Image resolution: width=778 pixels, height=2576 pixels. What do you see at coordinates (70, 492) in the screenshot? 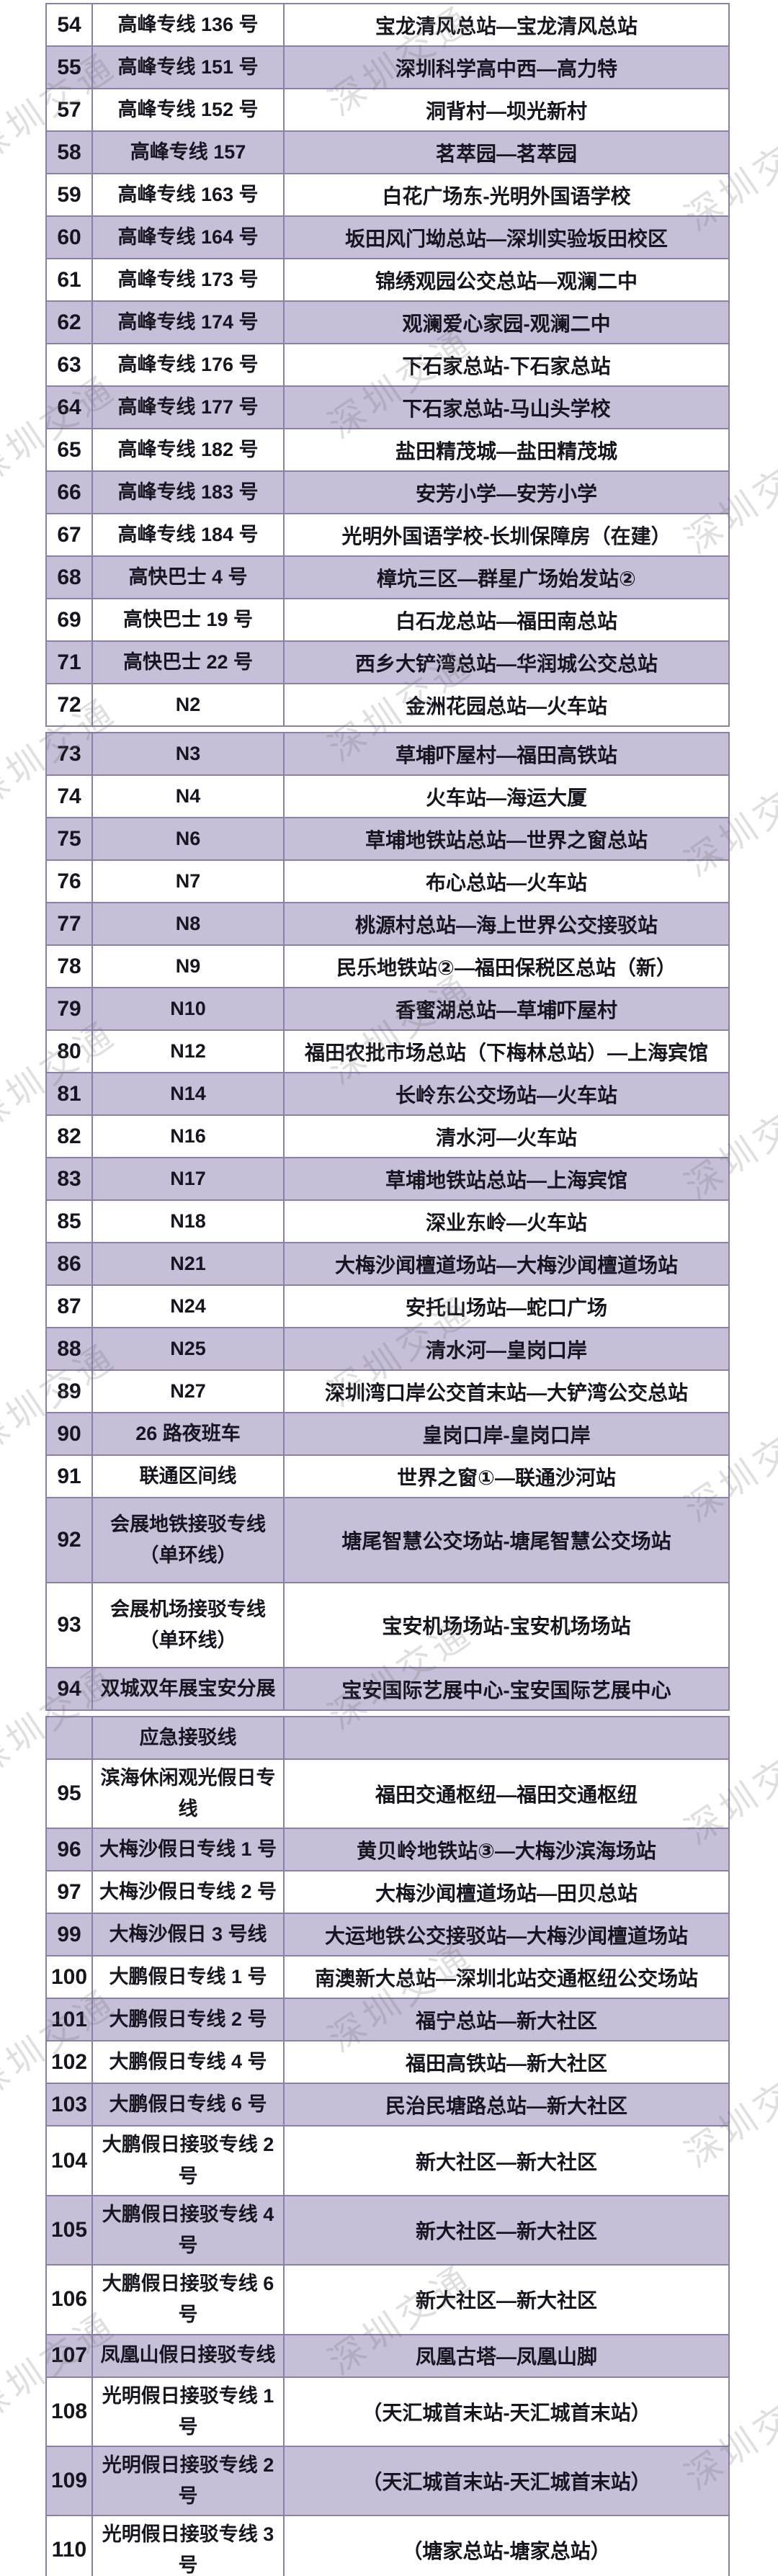
I see `route-number-cell: 66` at bounding box center [70, 492].